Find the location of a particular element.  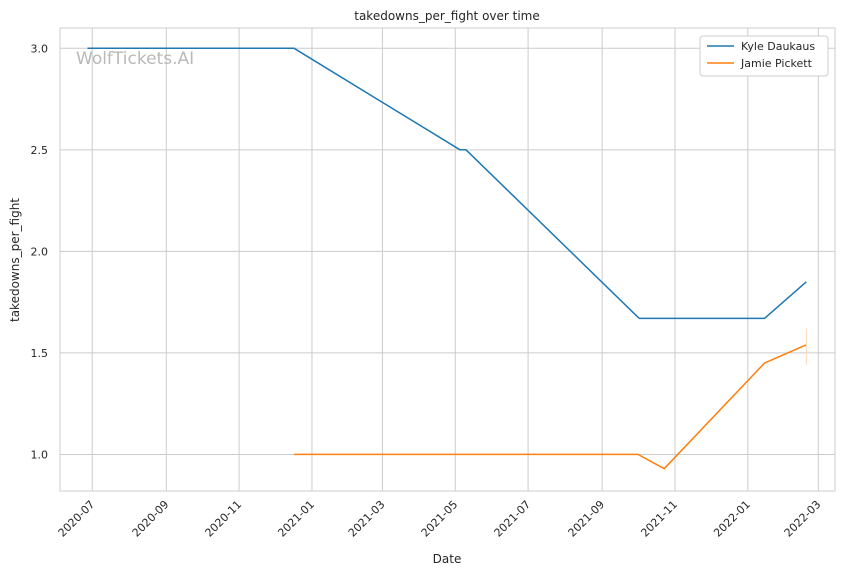

x-tick-label: 2022-01 is located at coordinates (732, 519).